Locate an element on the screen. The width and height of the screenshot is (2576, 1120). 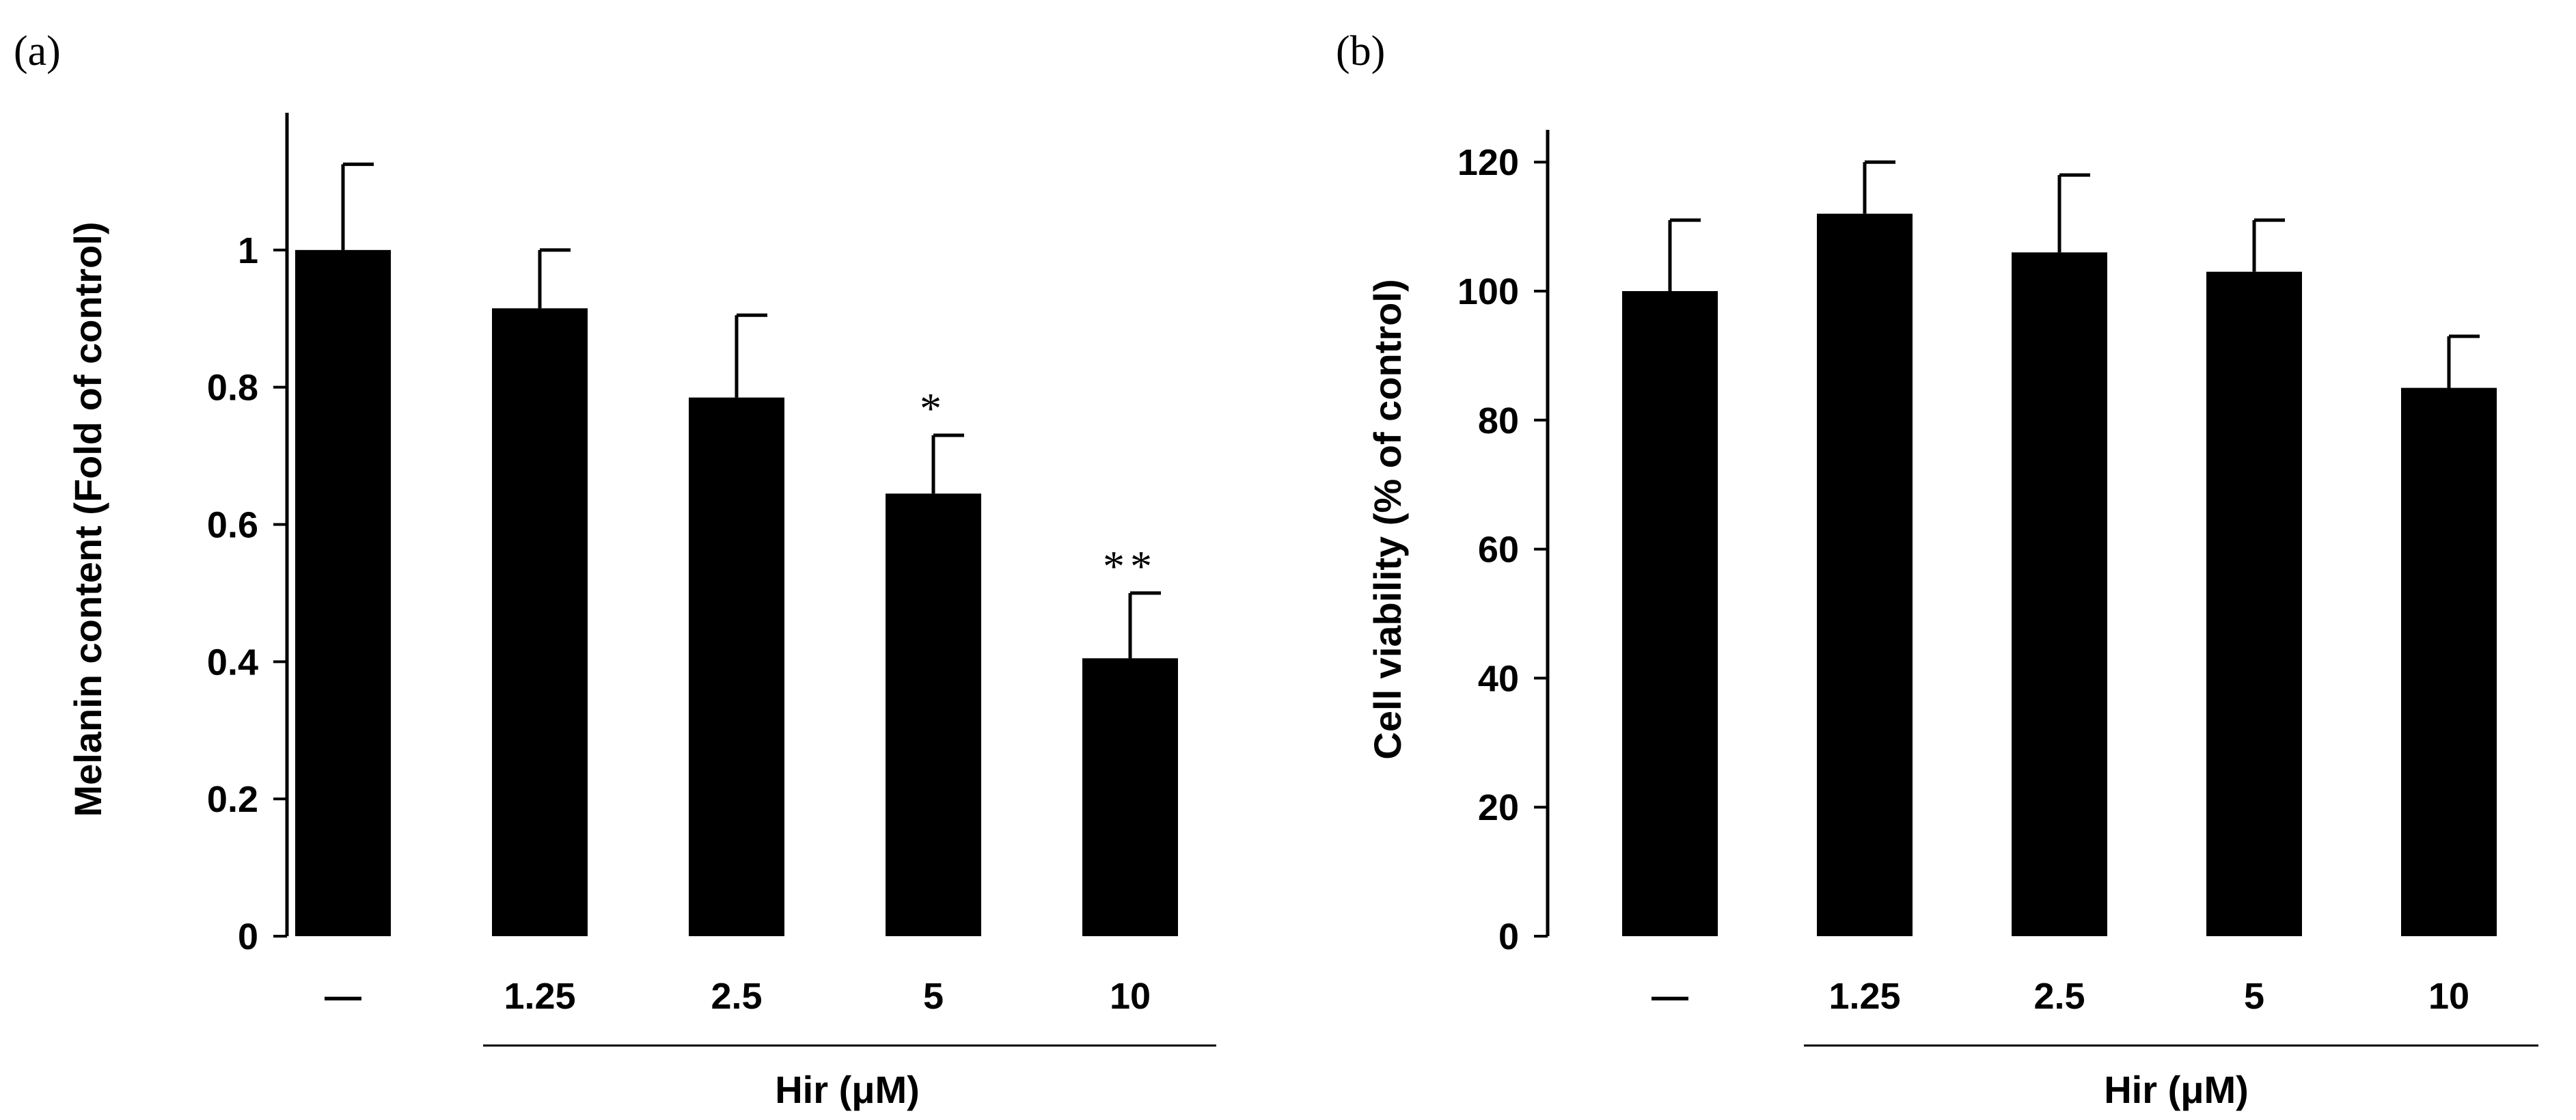
y-axis-title: Melanin content (Fold of control) is located at coordinates (87, 519).